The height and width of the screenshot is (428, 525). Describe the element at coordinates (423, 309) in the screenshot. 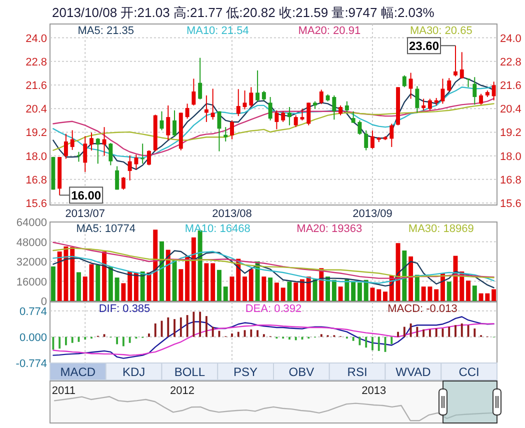

I see `series-label: MACD: -0.013` at that location.